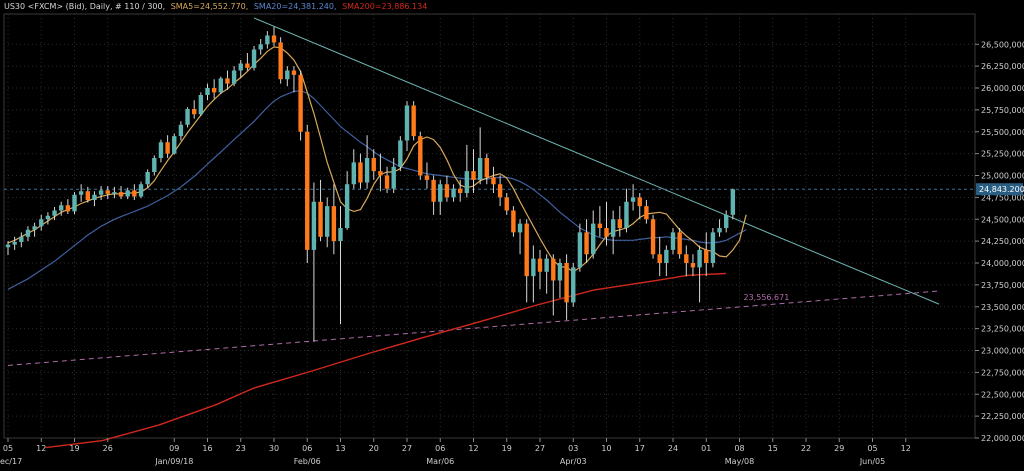 The image size is (1024, 471). I want to click on x-tick-label: 29, so click(839, 448).